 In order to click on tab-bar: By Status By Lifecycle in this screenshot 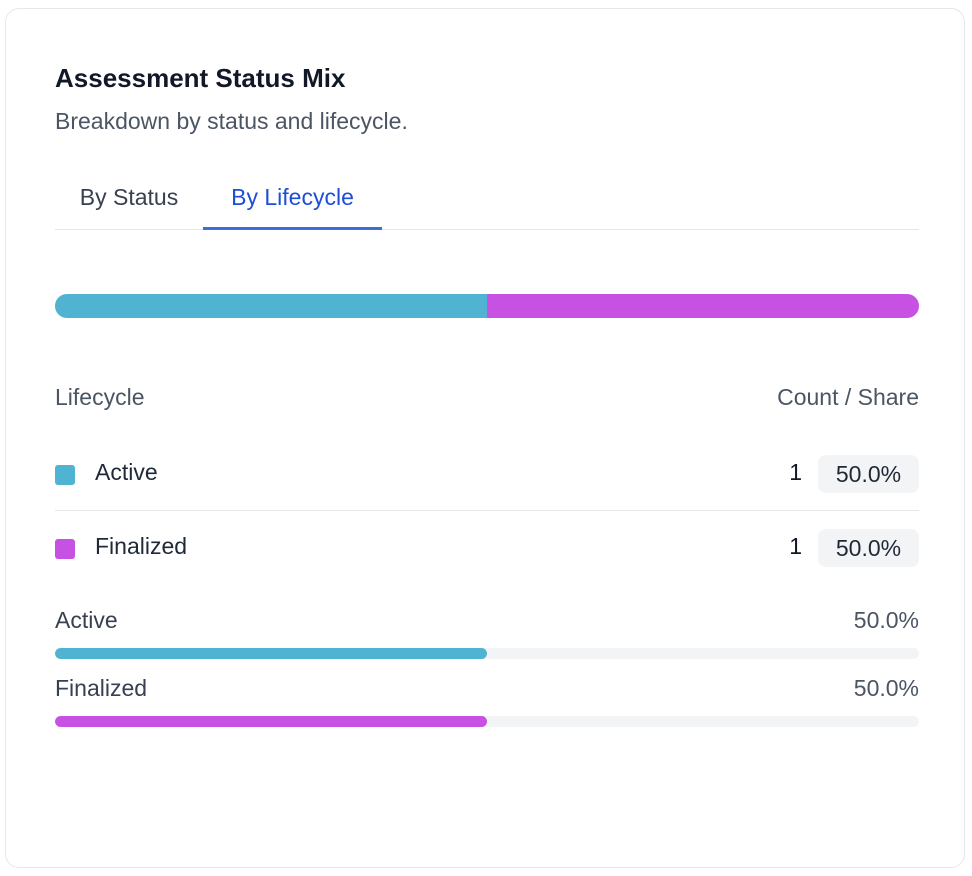, I will do `click(487, 204)`.